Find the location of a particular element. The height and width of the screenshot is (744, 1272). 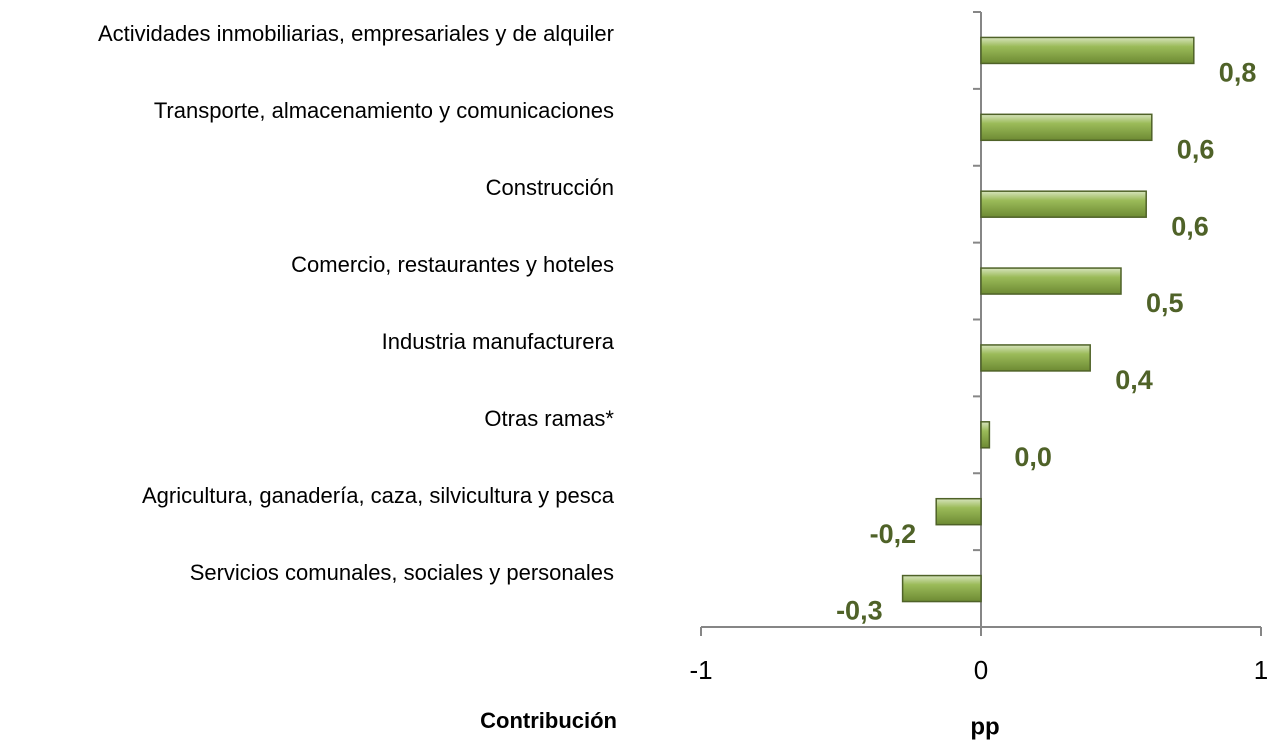

value-label: -0,2 is located at coordinates (893, 534).